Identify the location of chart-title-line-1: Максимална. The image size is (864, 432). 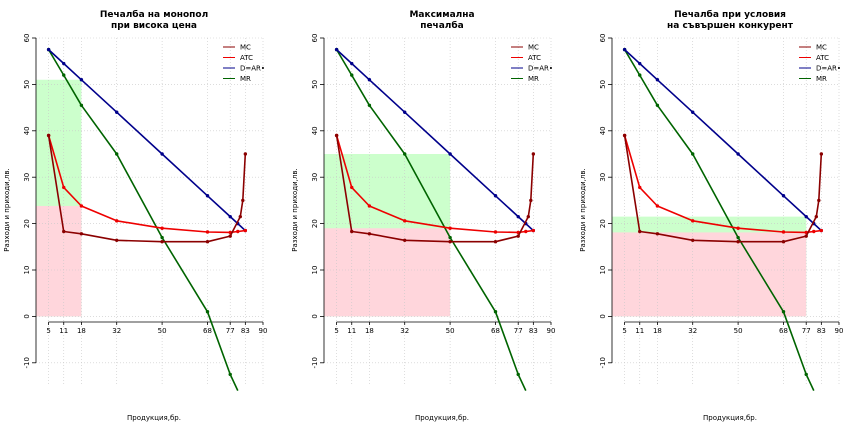
(441, 15).